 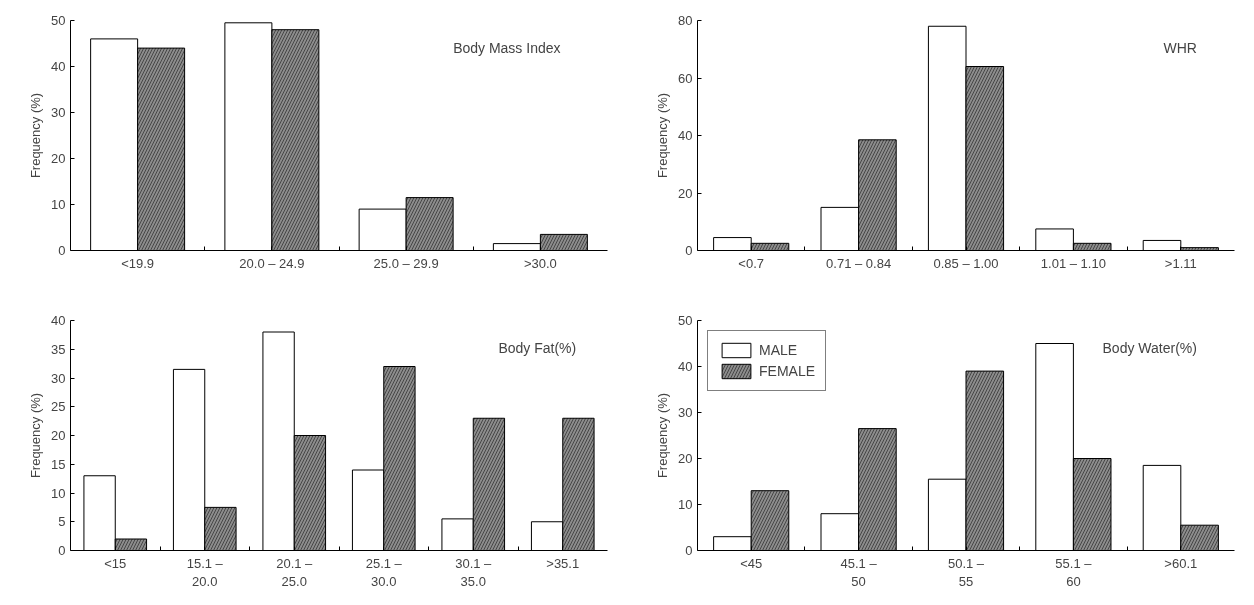 What do you see at coordinates (205, 572) in the screenshot?
I see `x-tick-label: 15.1 – 20.0` at bounding box center [205, 572].